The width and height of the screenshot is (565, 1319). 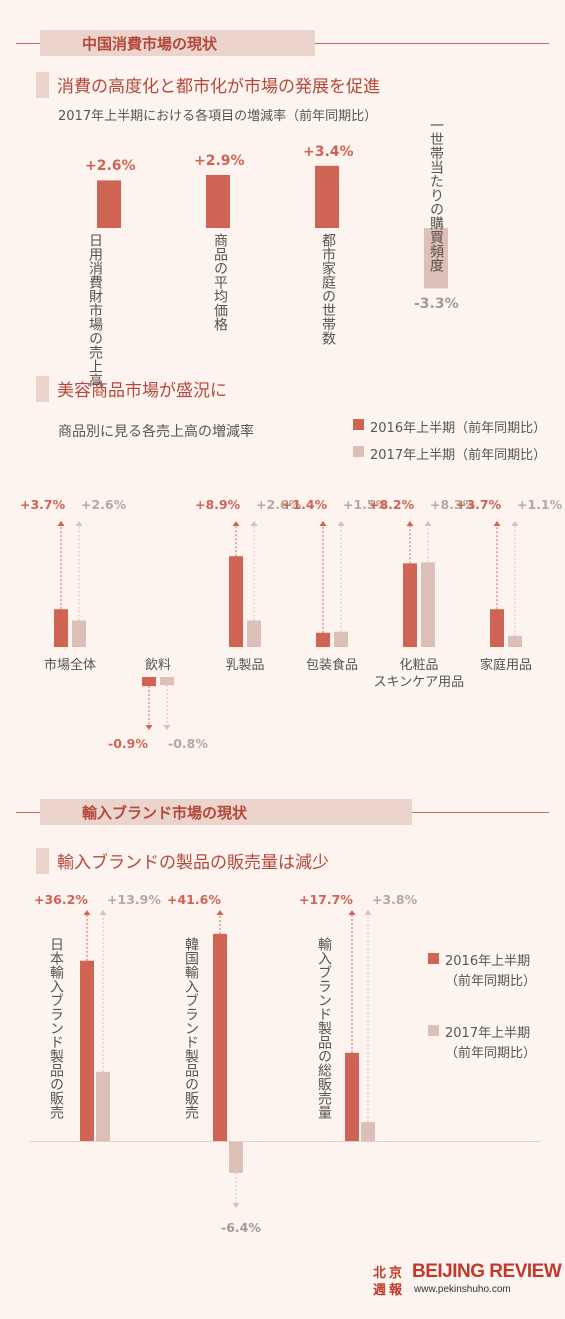 What do you see at coordinates (218, 116) in the screenshot?
I see `chart1-subtitle: 2017年上半期における各項目の増減率（前年同期比）` at bounding box center [218, 116].